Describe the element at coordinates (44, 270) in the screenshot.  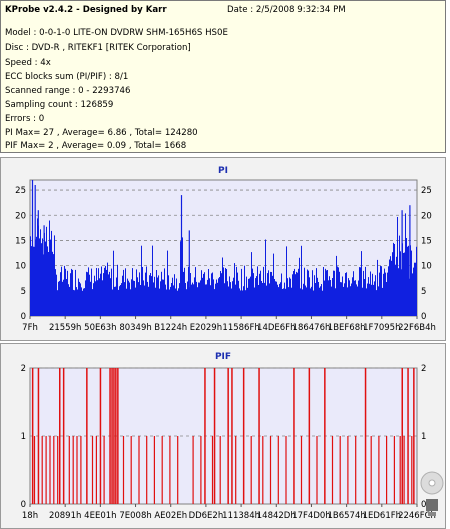
I see `pi-peak-bar` at that location.